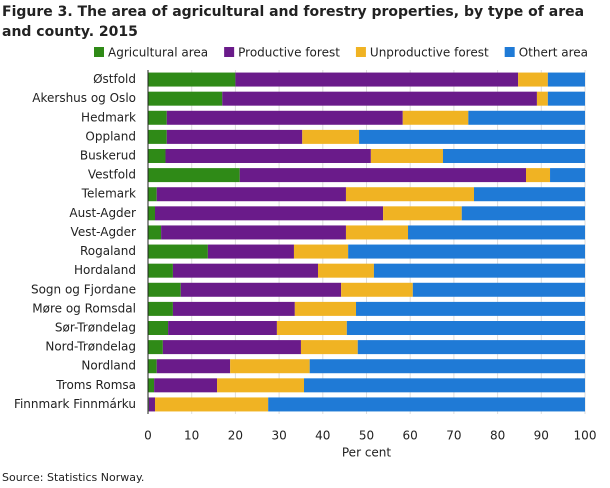  I want to click on x-tick-label: 30, so click(278, 436).